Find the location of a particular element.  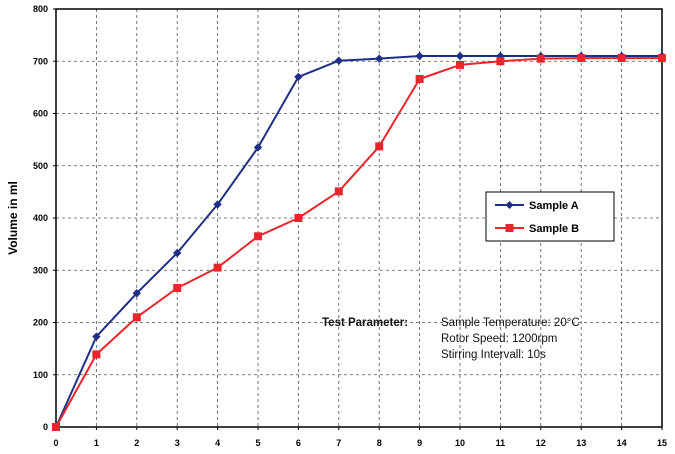

x-tick-label-3: 3 is located at coordinates (177, 443).